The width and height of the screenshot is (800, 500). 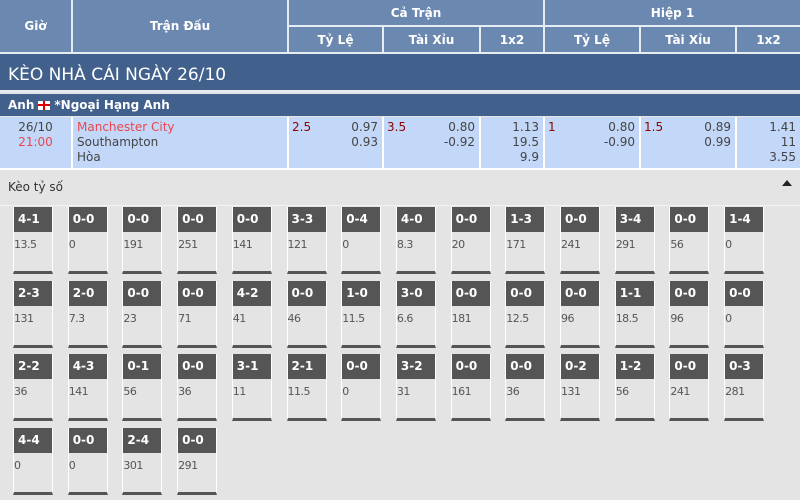 I want to click on score-cell: 0-1 56, so click(x=142, y=388).